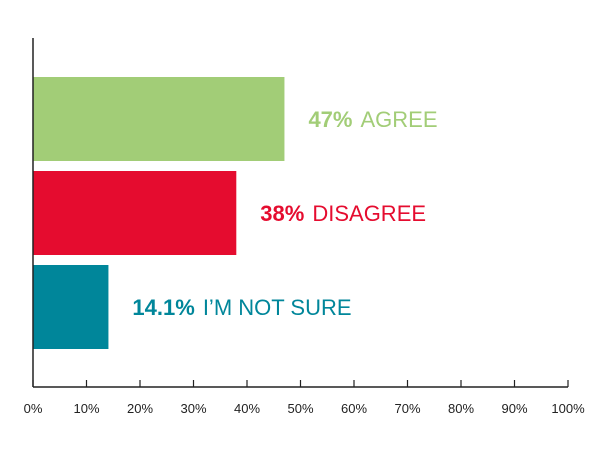  What do you see at coordinates (398, 119) in the screenshot?
I see `data-label-category: AGREE` at bounding box center [398, 119].